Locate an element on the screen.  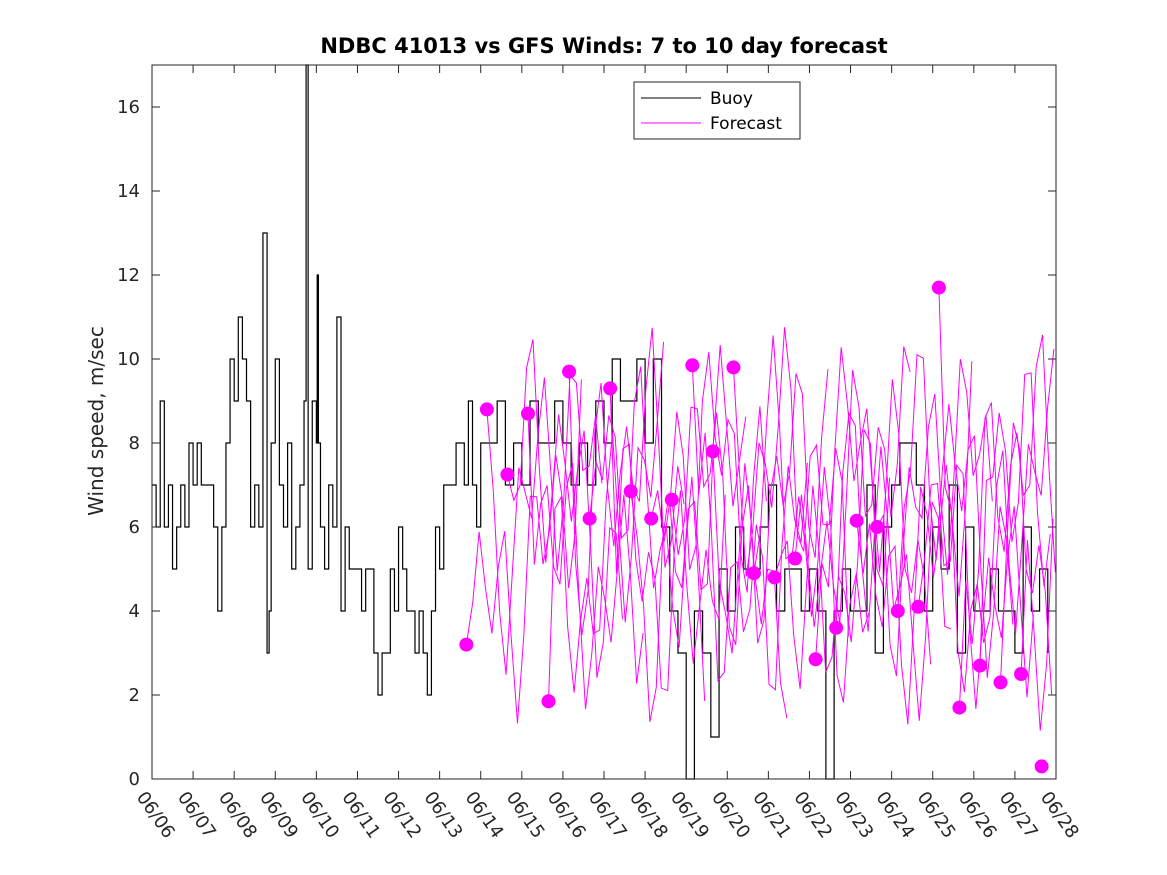
legend: Buoy Forecast is located at coordinates (717, 110).